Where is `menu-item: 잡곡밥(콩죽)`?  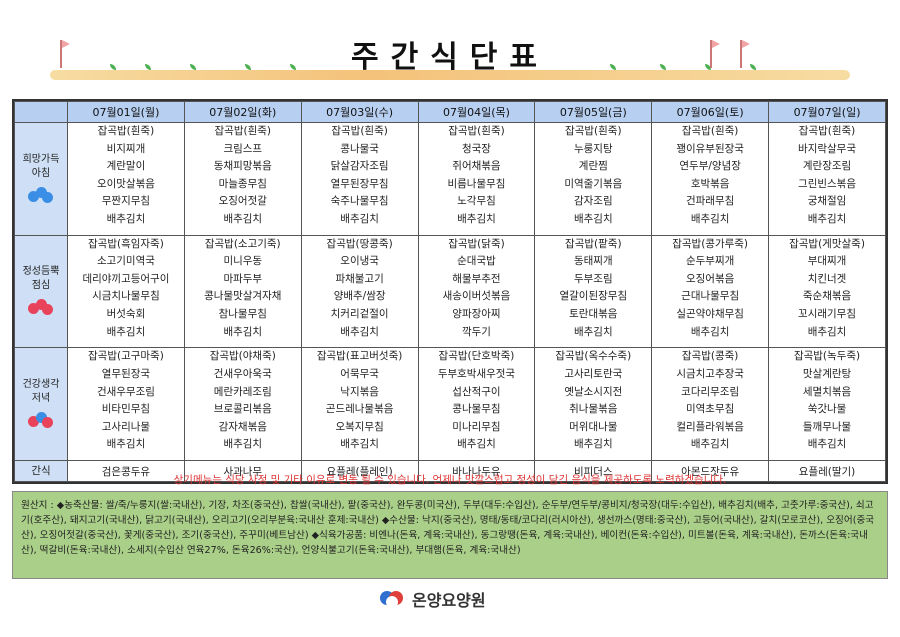 menu-item: 잡곡밥(콩죽) is located at coordinates (710, 356).